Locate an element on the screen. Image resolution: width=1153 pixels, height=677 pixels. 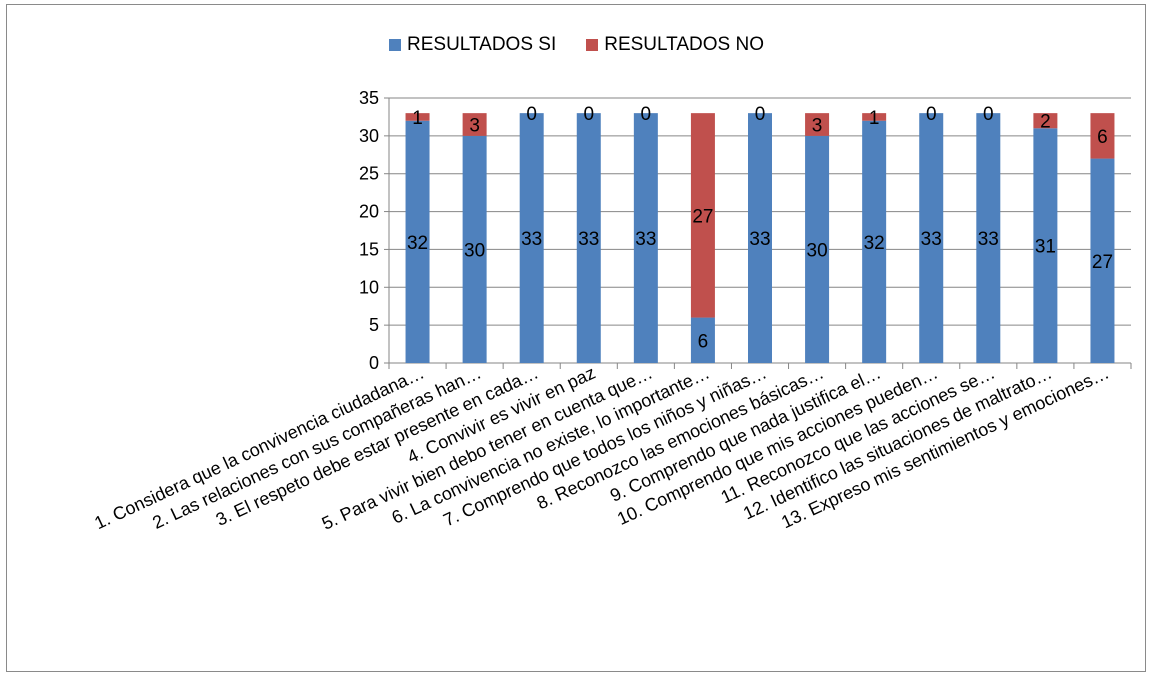
data-label-si-5: 33 is located at coordinates (645, 239).